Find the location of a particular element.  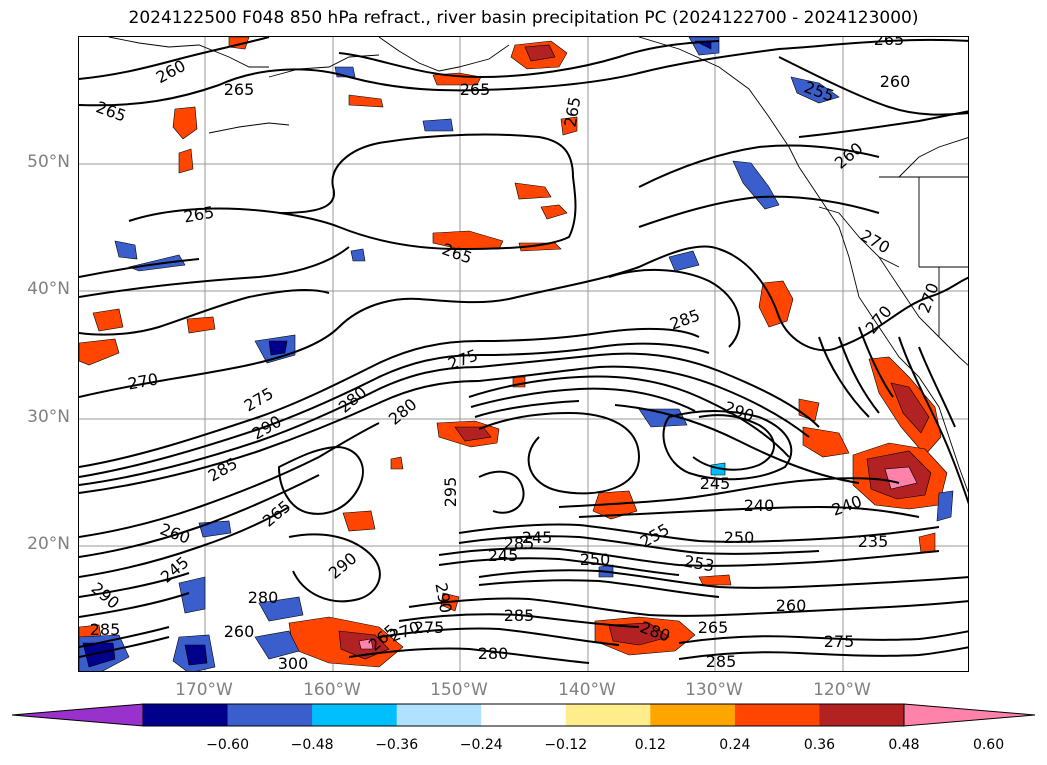

colorbar-segments is located at coordinates (523, 715).